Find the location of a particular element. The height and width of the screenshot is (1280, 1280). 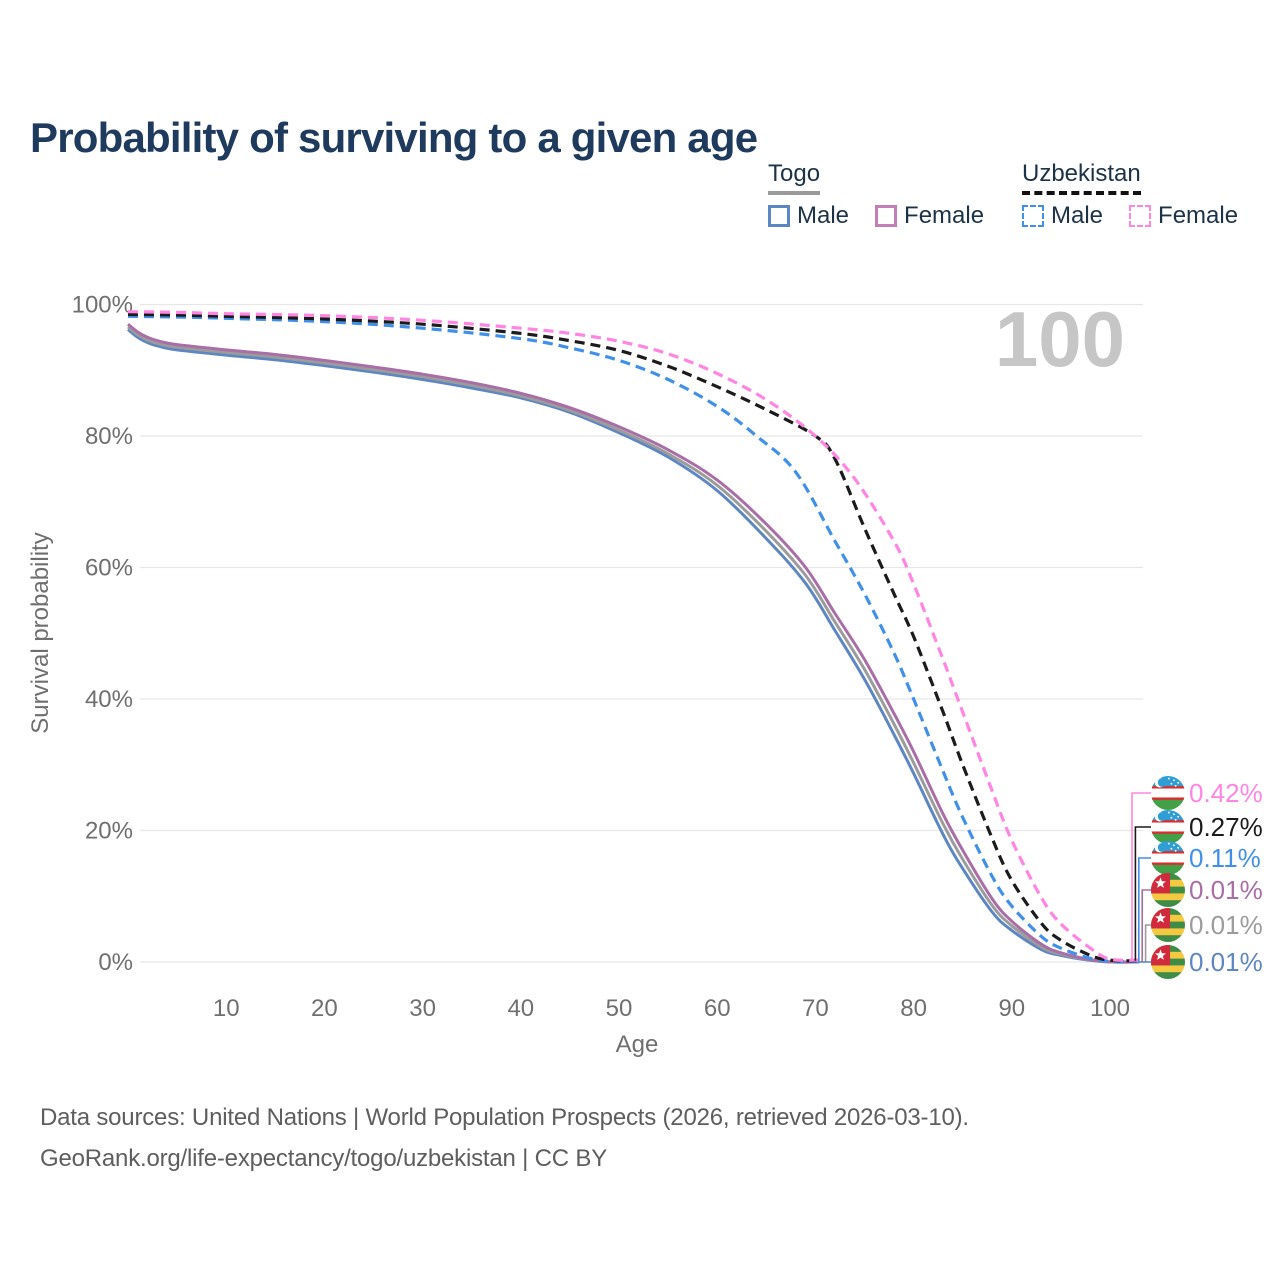

age-watermark: 100 is located at coordinates (1060, 339).